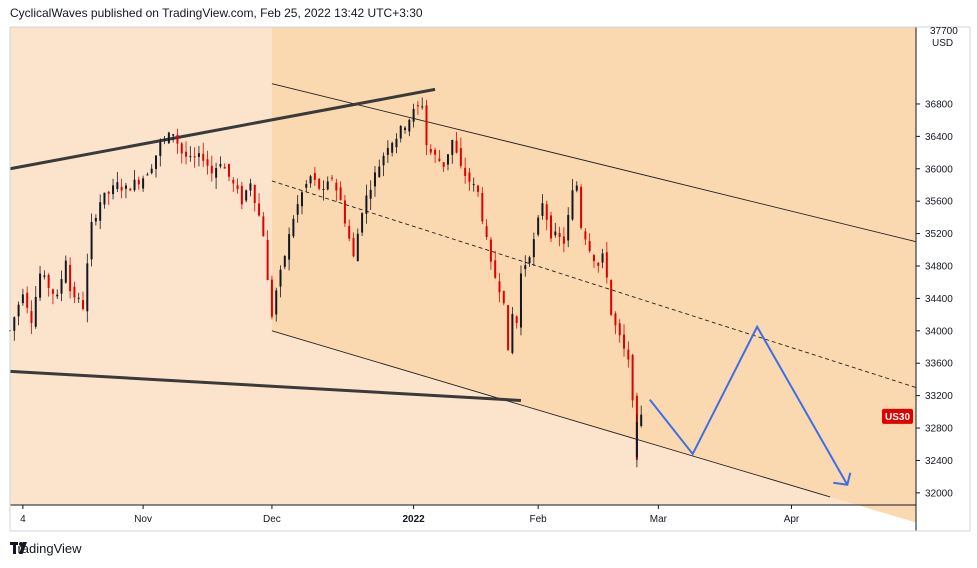  I want to click on y-tick-label: 32400, so click(939, 461).